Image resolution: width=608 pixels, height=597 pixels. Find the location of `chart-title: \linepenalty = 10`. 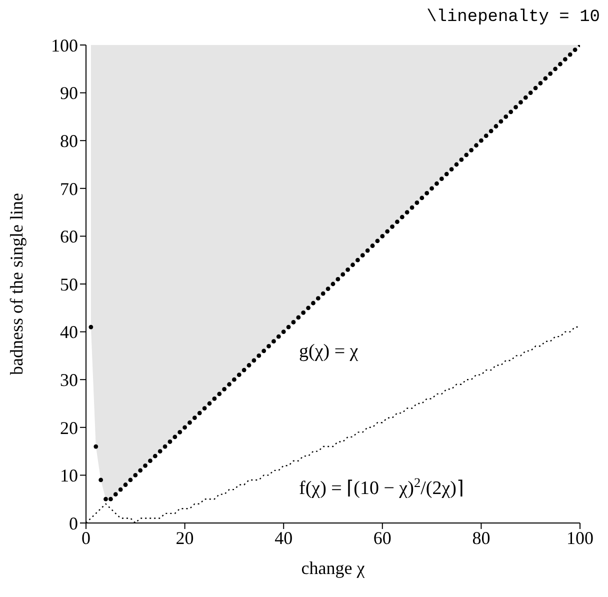

chart-title: \linepenalty = 10 is located at coordinates (513, 17).